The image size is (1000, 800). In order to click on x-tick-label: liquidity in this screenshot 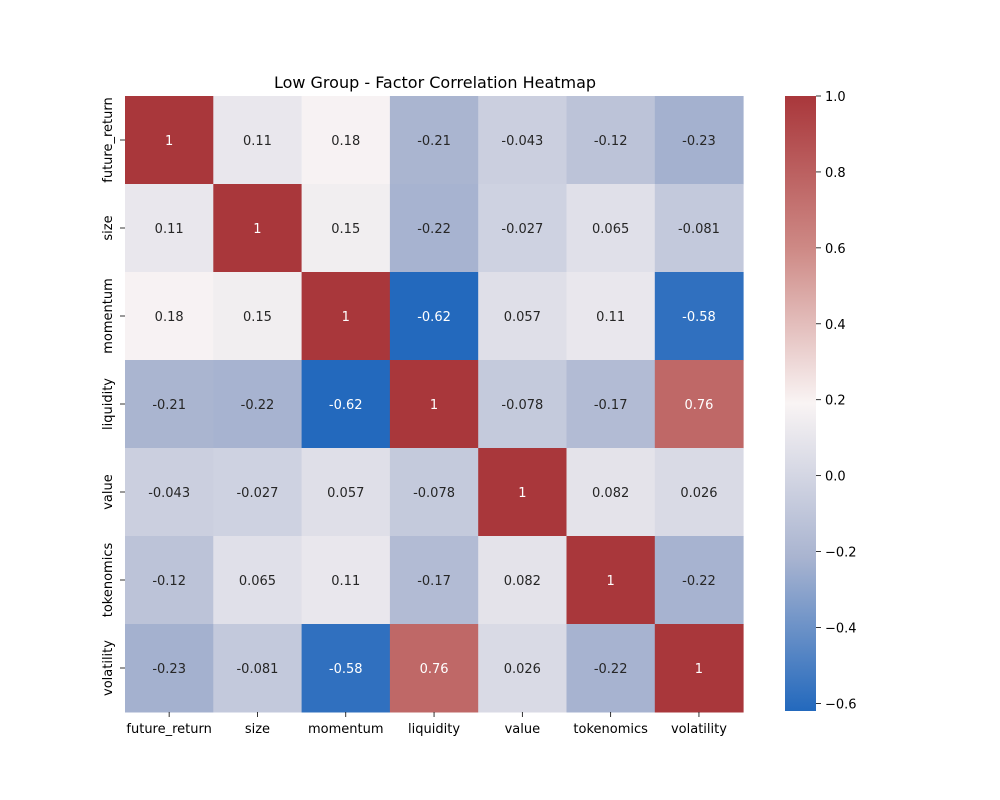, I will do `click(434, 729)`.